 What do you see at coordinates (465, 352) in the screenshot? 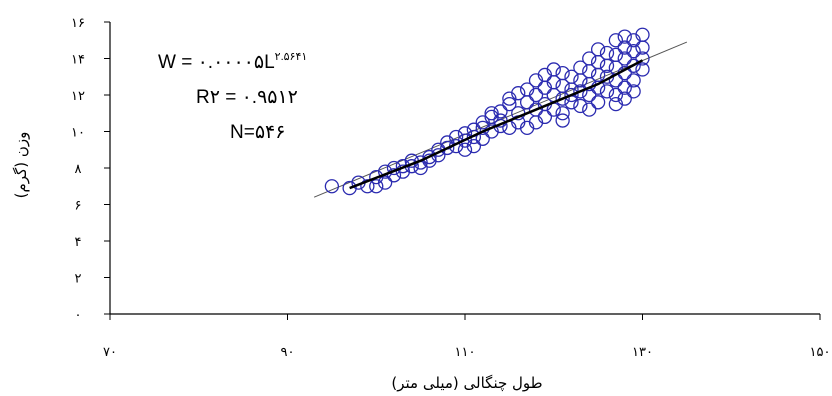
I see `x-tick-label: ۱۱۰` at bounding box center [465, 352].